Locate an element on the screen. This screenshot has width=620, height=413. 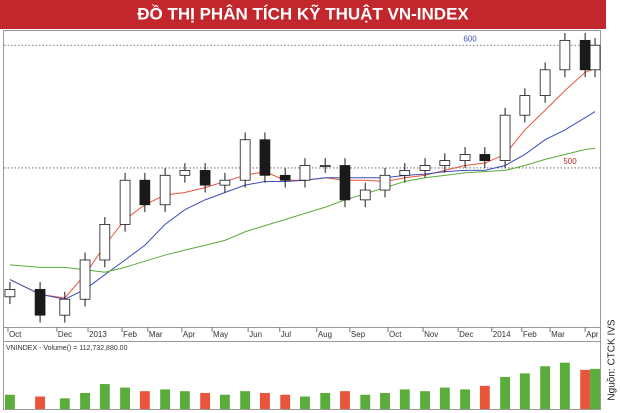
y-tick-label: 500 is located at coordinates (570, 161).